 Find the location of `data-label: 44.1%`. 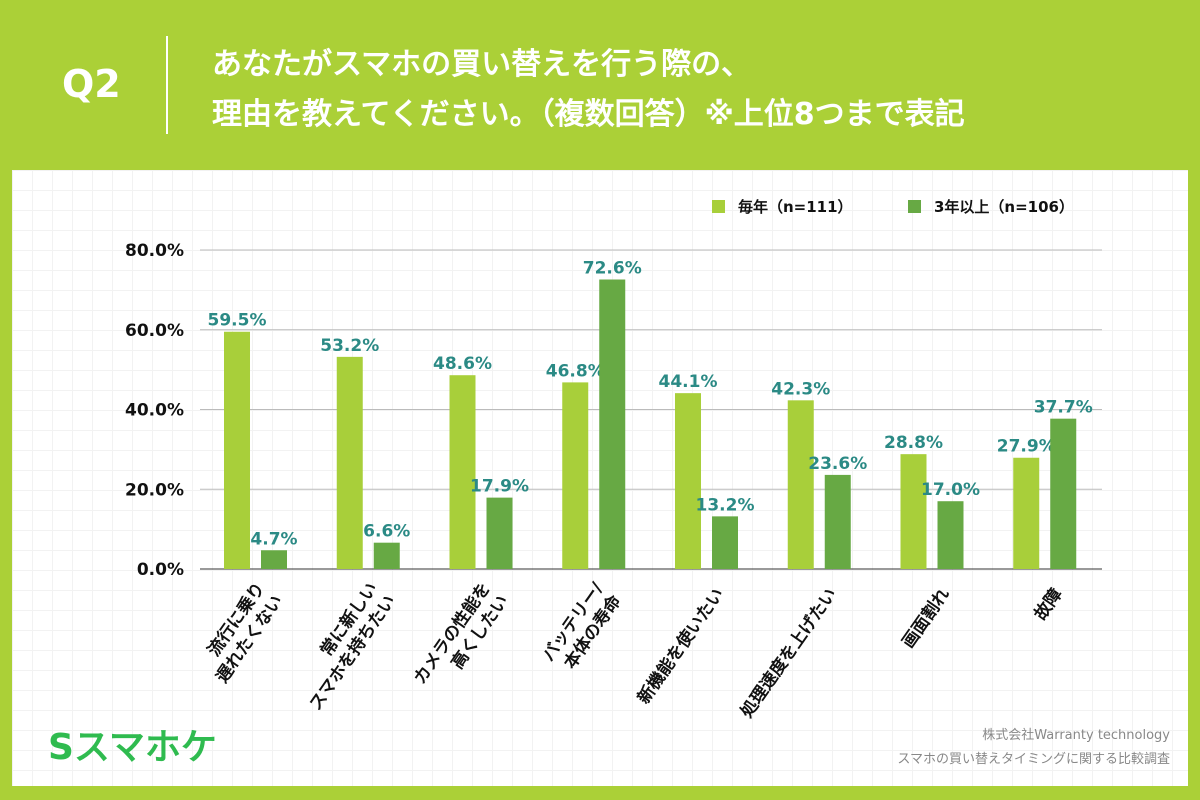

data-label: 44.1% is located at coordinates (688, 382).